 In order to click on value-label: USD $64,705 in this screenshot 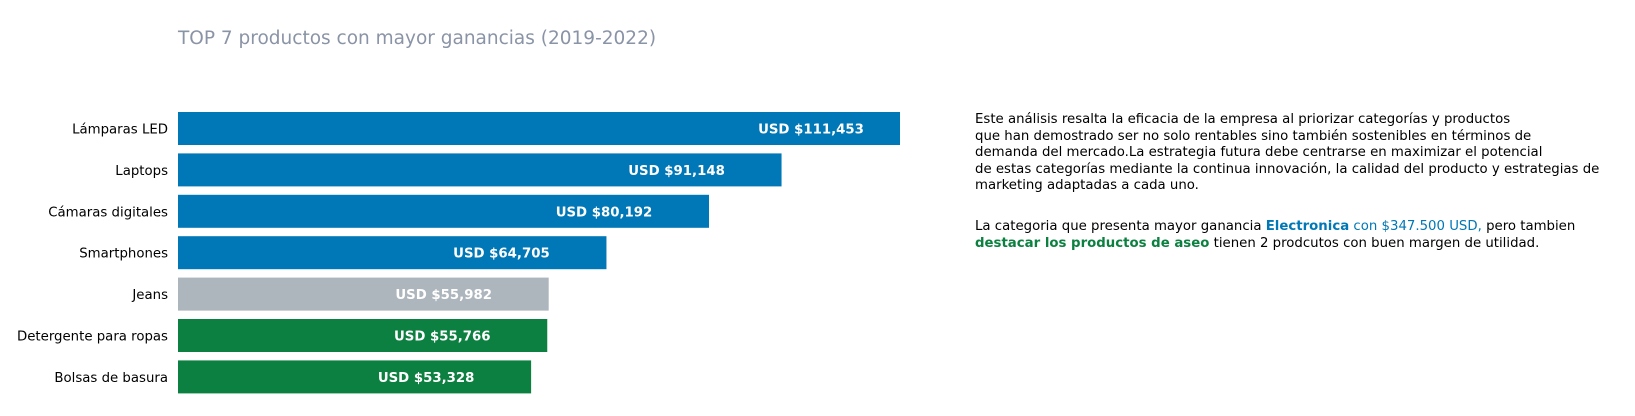, I will do `click(501, 254)`.